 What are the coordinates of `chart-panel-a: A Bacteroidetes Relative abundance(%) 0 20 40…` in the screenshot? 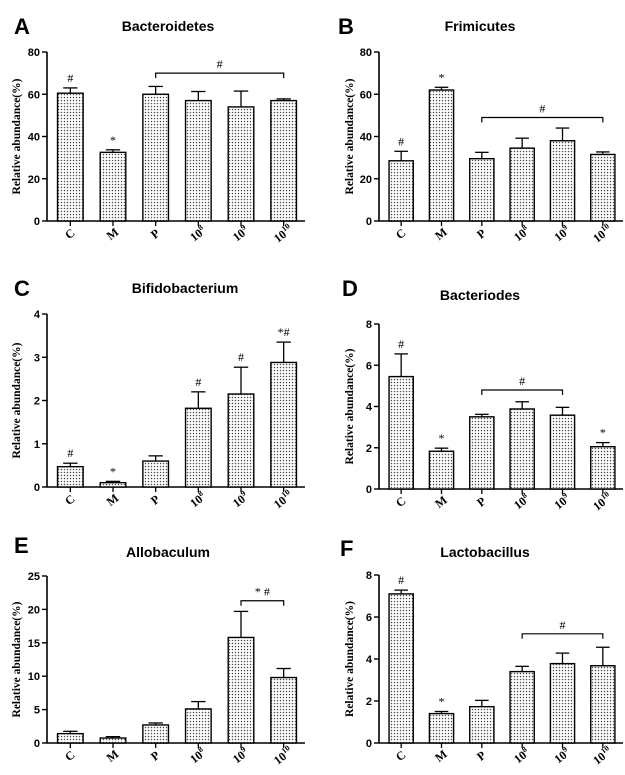 It's located at (158, 130).